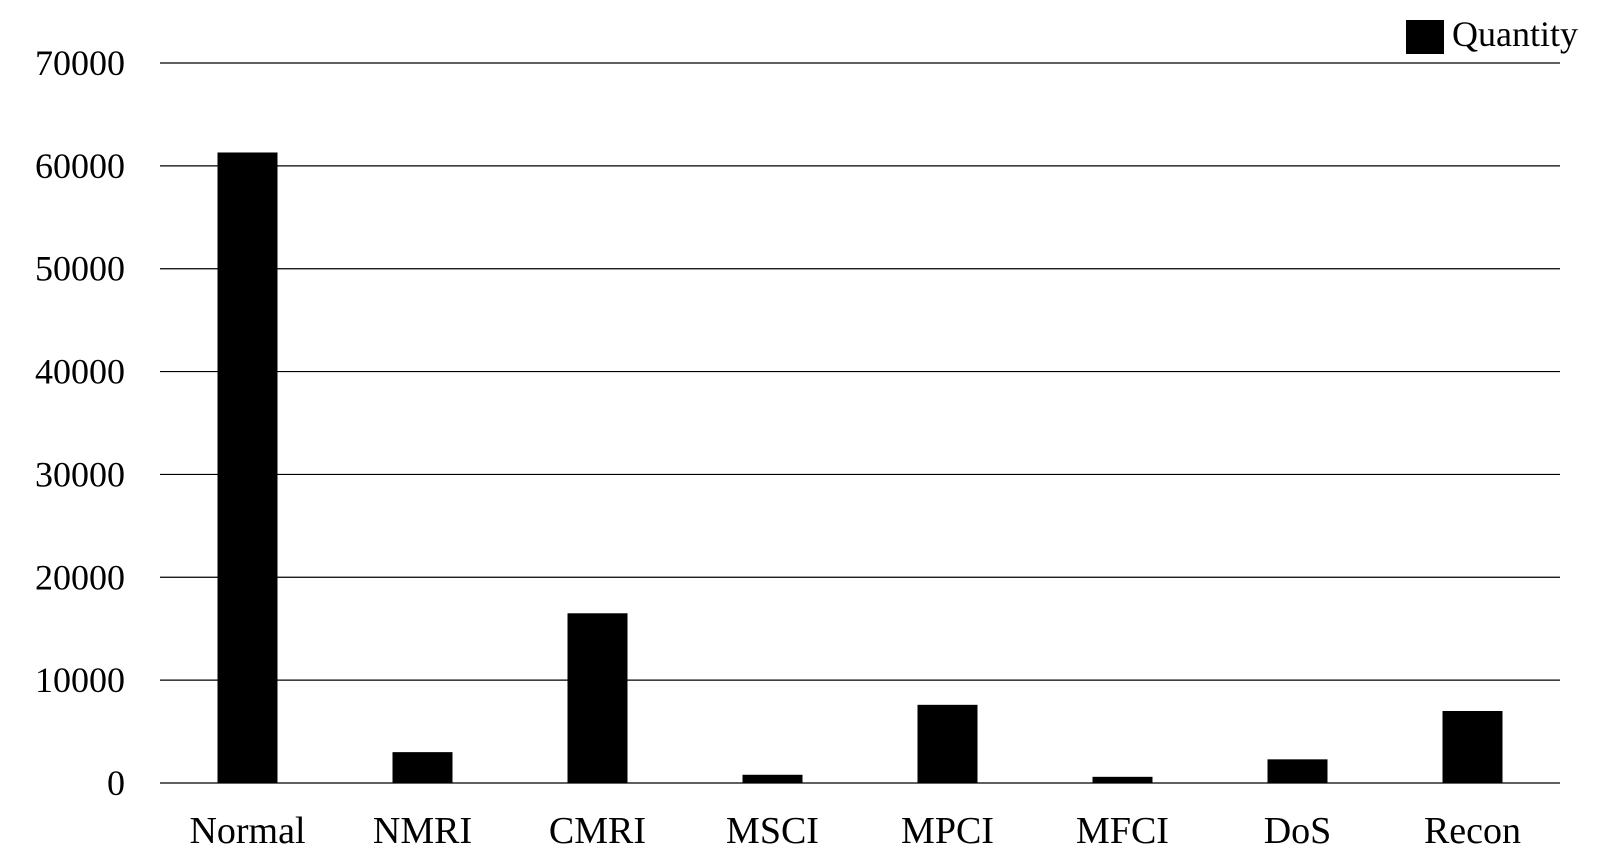 Image resolution: width=1610 pixels, height=863 pixels. What do you see at coordinates (422, 831) in the screenshot?
I see `x-tick-label: NMRI` at bounding box center [422, 831].